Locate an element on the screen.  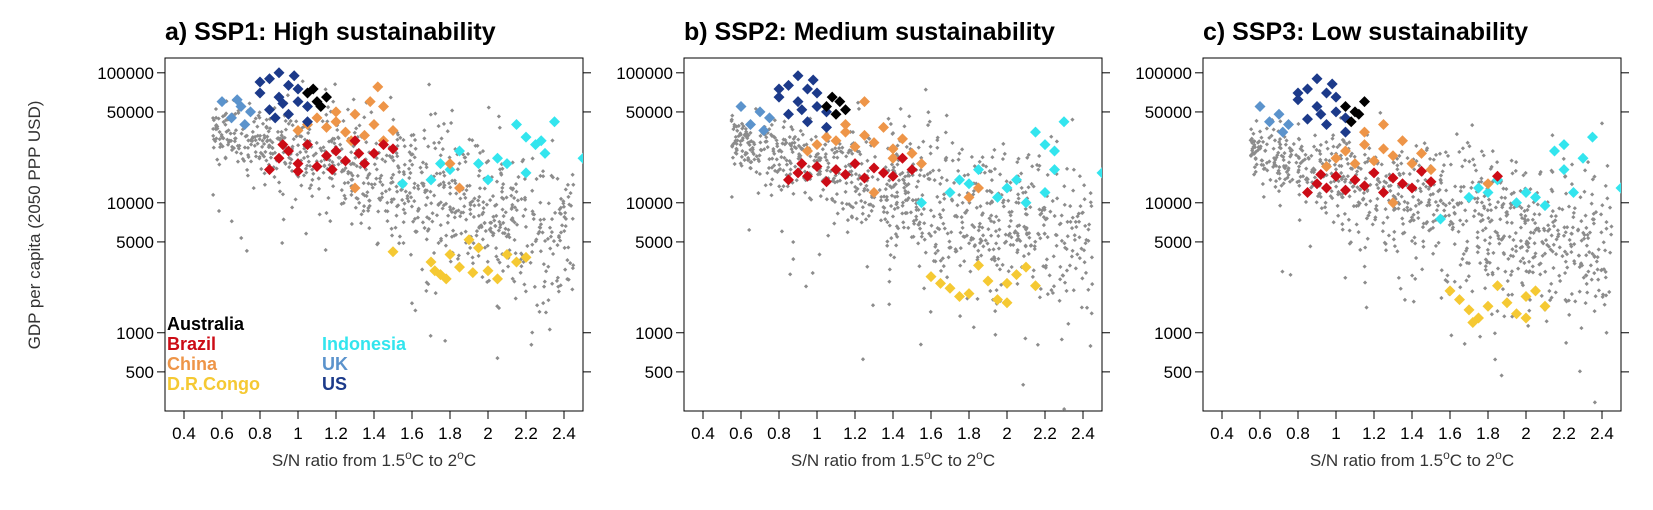
x-tick-label: 1.2 is located at coordinates (1374, 433).